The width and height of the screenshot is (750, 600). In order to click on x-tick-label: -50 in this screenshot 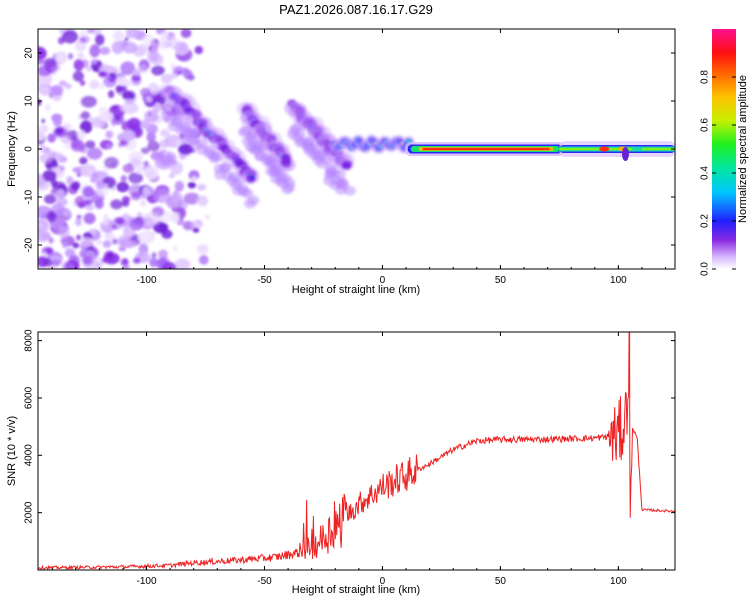, I will do `click(264, 581)`.